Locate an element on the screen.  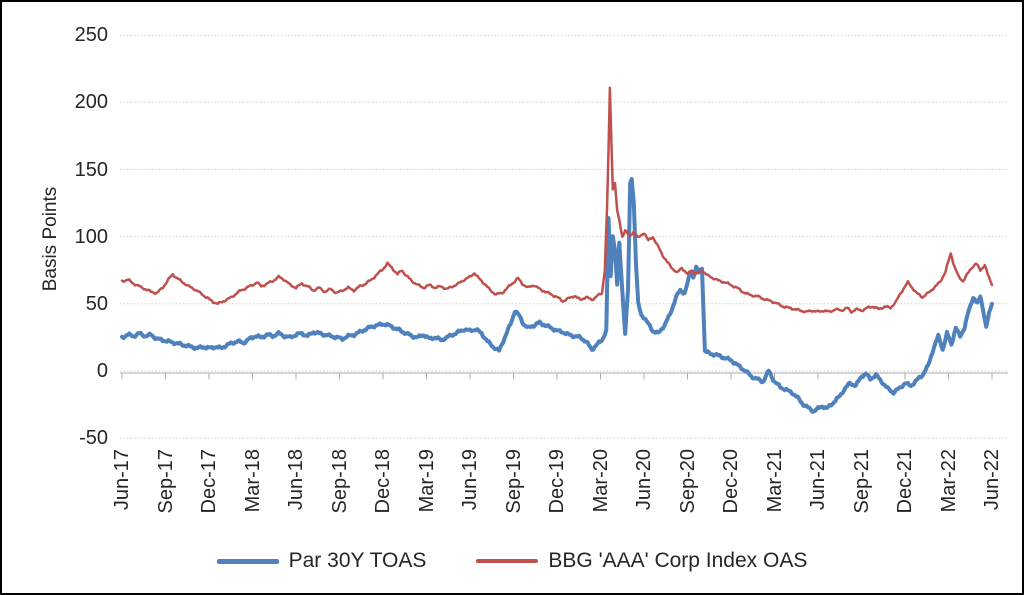
x-tick-label: Jun-22 is located at coordinates (992, 480).